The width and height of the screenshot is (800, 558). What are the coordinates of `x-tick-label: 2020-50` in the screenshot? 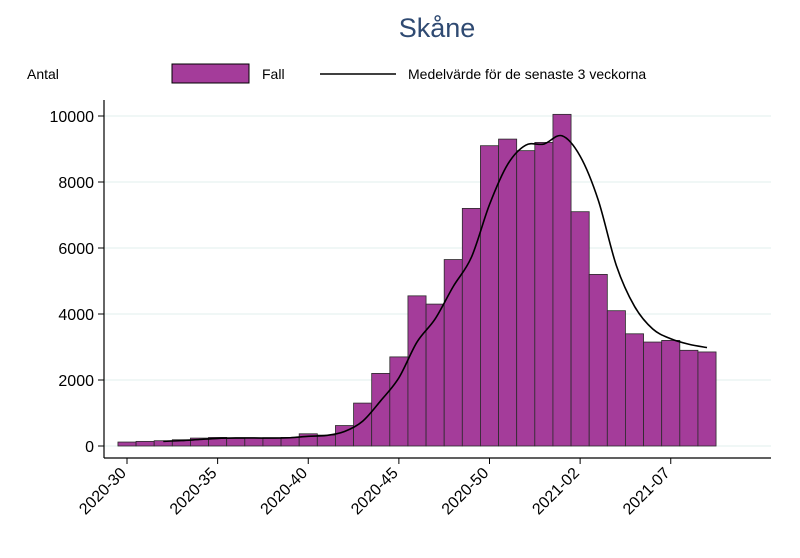 It's located at (466, 492).